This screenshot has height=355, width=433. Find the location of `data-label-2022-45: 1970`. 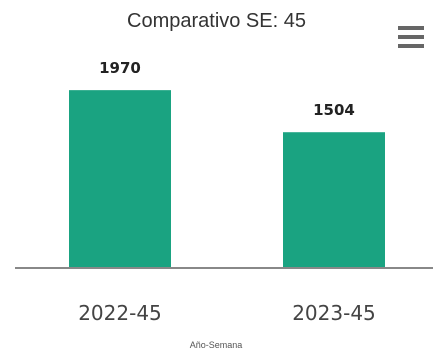

data-label-2022-45: 1970 is located at coordinates (120, 68).